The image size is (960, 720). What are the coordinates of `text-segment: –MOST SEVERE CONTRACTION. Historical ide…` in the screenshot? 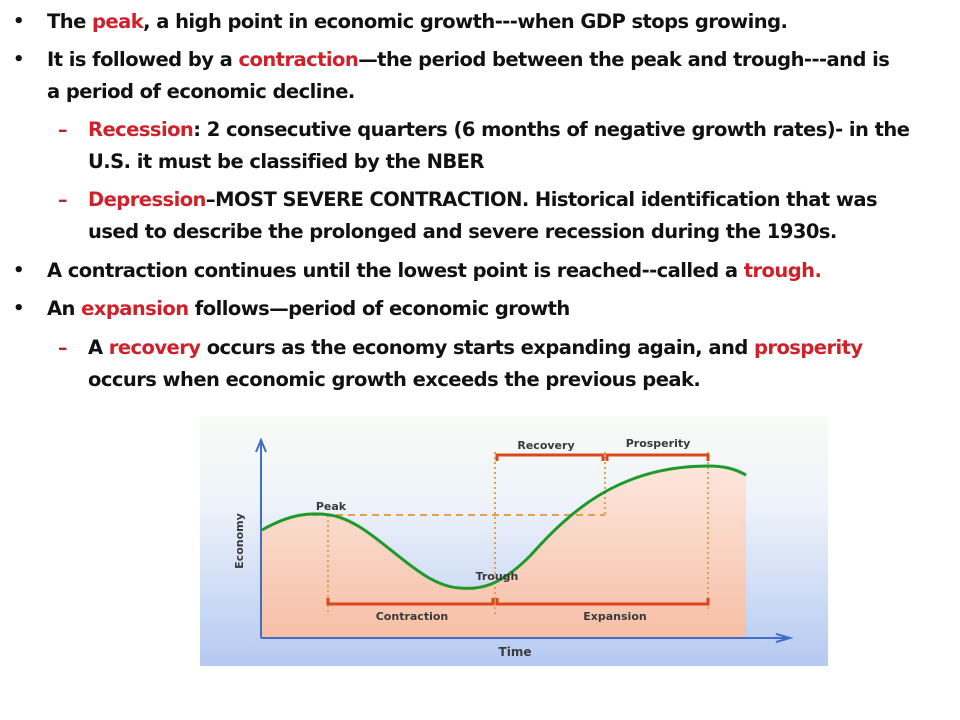 It's located at (541, 199).